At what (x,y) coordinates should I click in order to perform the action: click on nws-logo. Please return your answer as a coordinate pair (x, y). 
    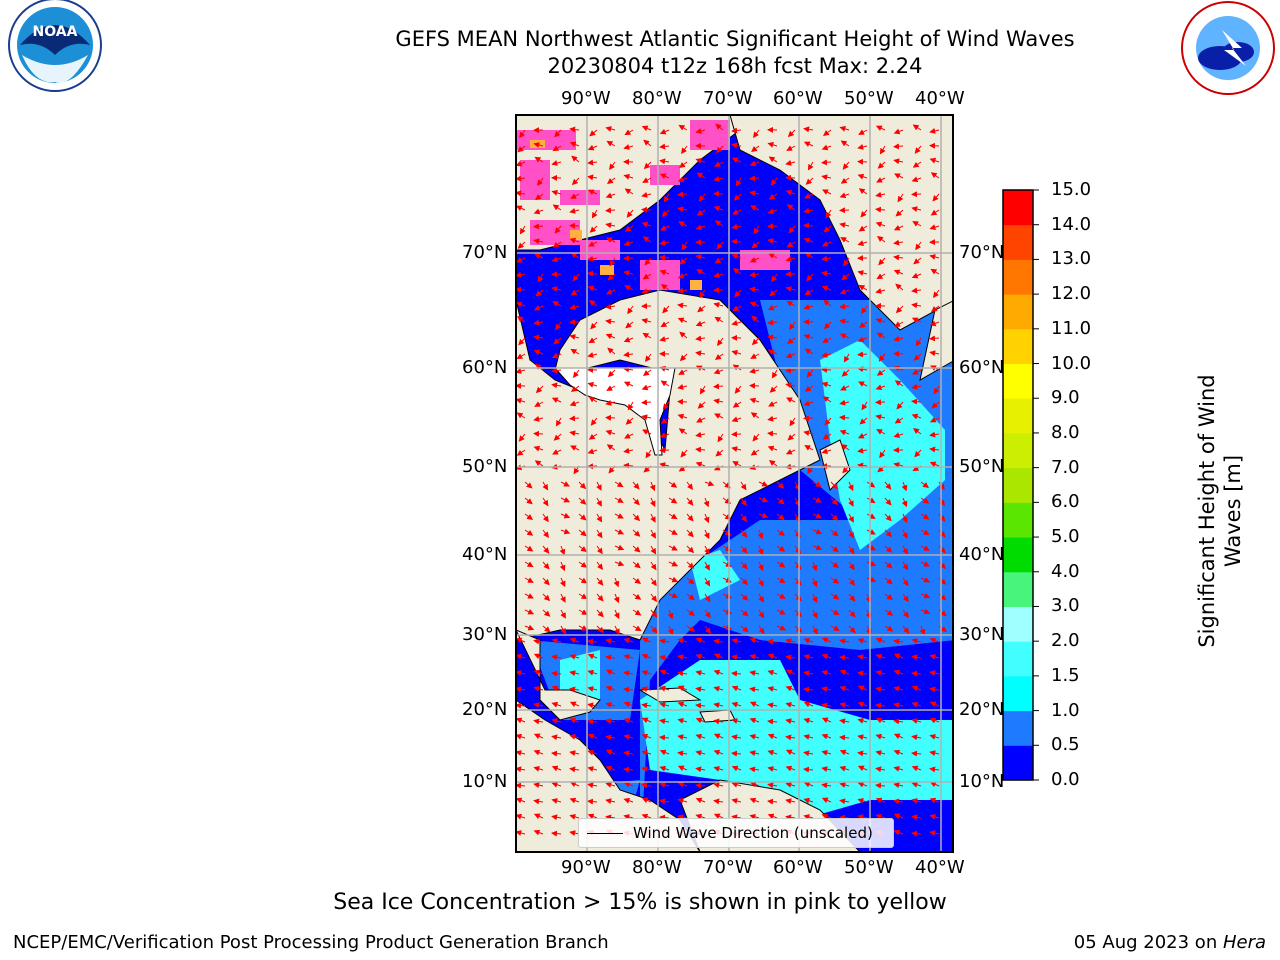
    Looking at the image, I should click on (1228, 48).